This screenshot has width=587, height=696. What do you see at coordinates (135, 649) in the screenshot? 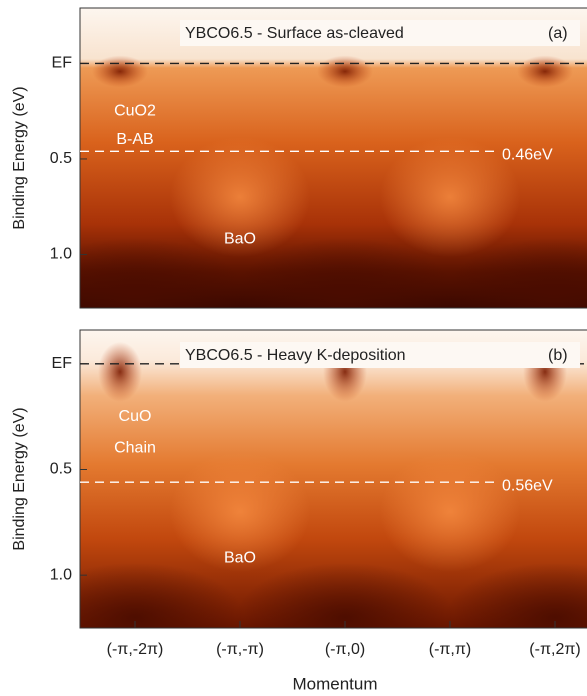
I see `x-tick-label: (-π,-2π)` at bounding box center [135, 649].